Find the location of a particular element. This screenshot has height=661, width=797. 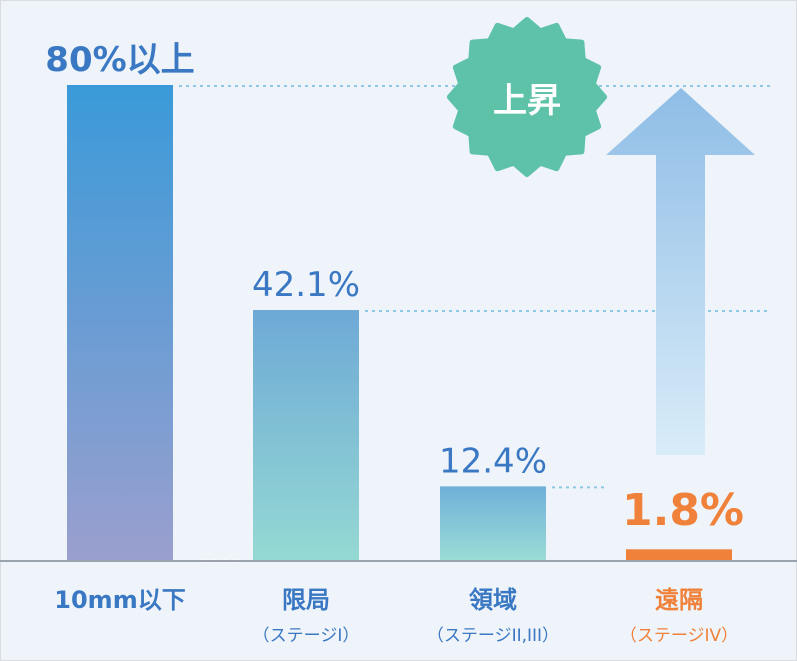

rise-arrow is located at coordinates (680, 271).